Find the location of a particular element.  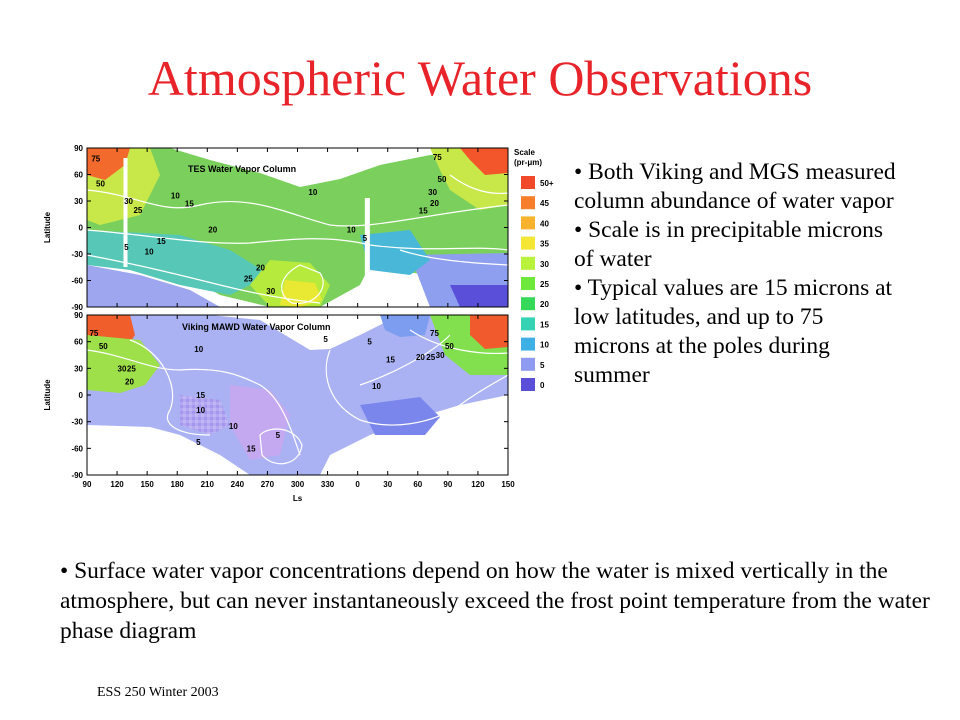

footer-text: ESS 250 Winter 2003 is located at coordinates (158, 692).